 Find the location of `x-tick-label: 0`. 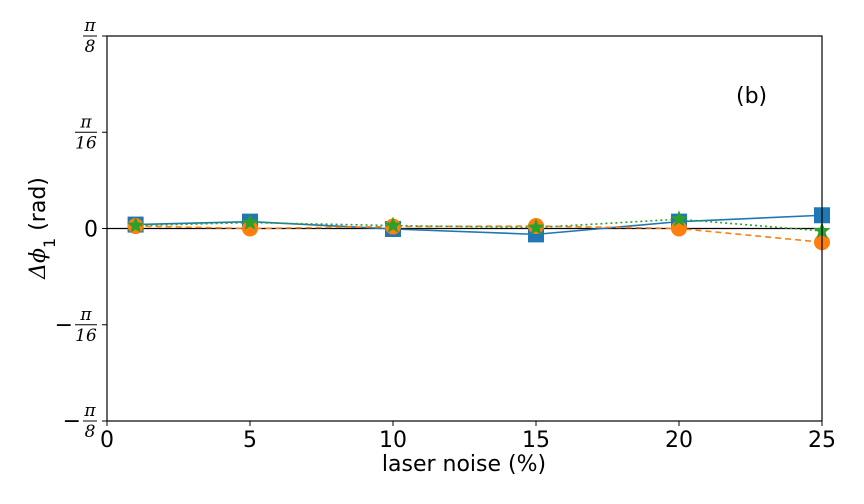

x-tick-label: 0 is located at coordinates (107, 440).